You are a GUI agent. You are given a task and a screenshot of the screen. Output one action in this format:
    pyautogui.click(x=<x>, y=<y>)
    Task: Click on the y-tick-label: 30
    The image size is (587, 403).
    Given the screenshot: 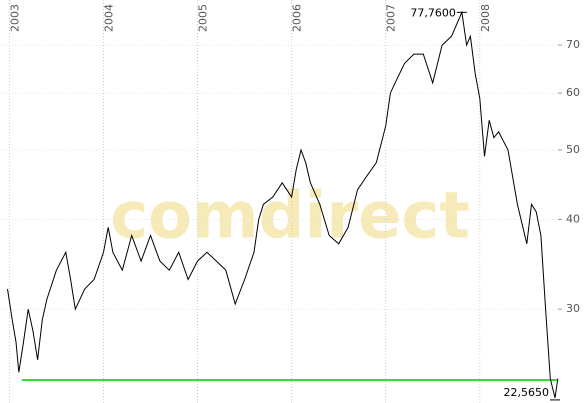 What is the action you would take?
    pyautogui.click(x=573, y=308)
    